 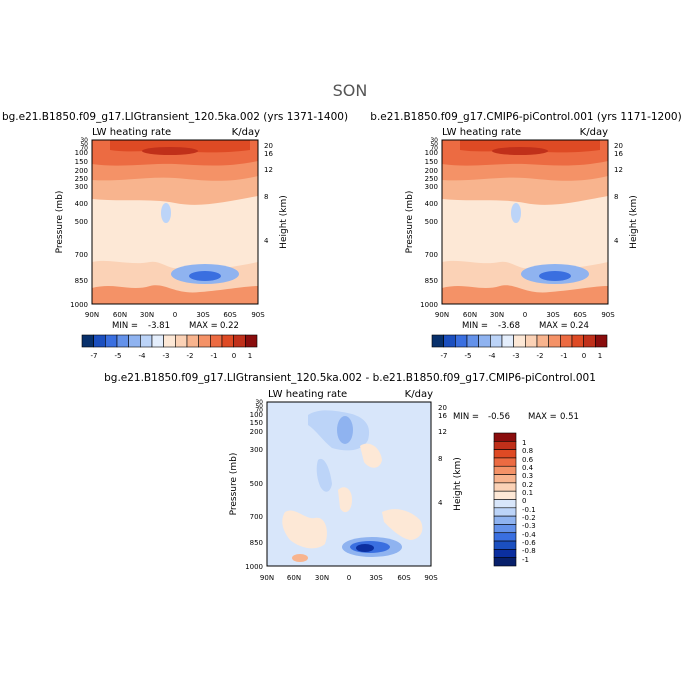 I want to click on panel-3-warm-spot-surface, so click(x=300, y=558).